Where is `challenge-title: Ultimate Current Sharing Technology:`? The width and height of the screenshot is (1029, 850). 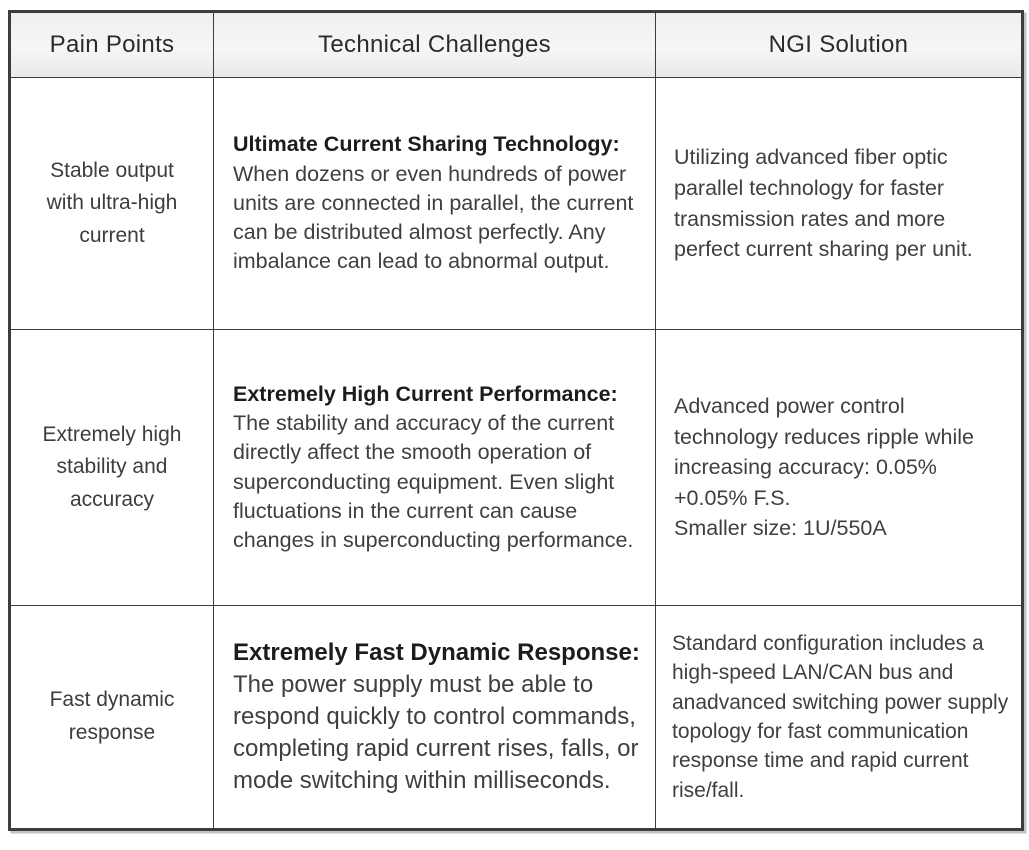
challenge-title: Ultimate Current Sharing Technology: is located at coordinates (426, 144).